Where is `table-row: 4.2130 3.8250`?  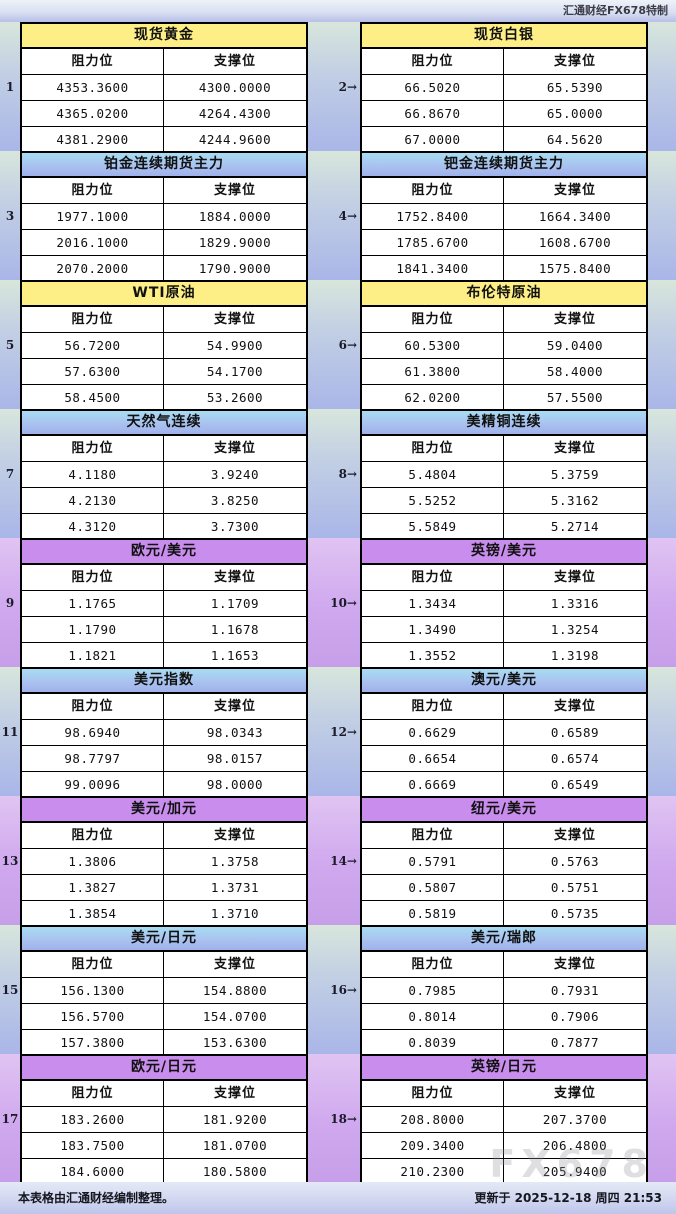
table-row: 4.2130 3.8250 is located at coordinates (164, 501).